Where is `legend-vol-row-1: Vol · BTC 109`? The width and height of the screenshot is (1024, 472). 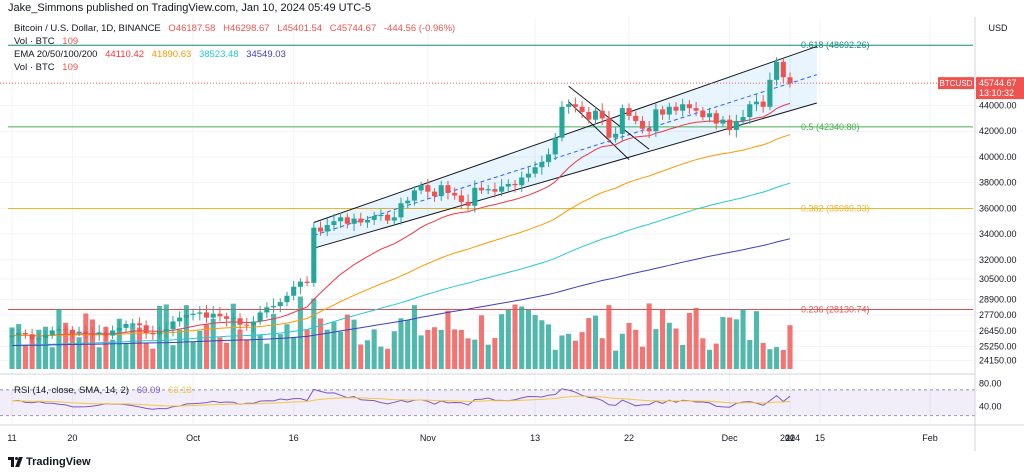
legend-vol-row-1: Vol · BTC 109 is located at coordinates (48, 41).